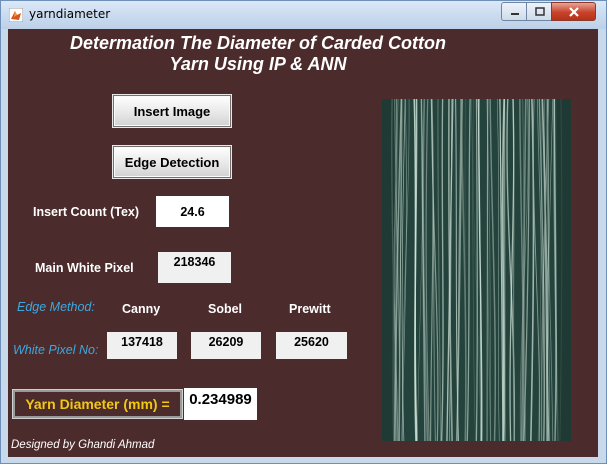 This screenshot has width=607, height=464. What do you see at coordinates (142, 345) in the screenshot?
I see `canny-value: 137418` at bounding box center [142, 345].